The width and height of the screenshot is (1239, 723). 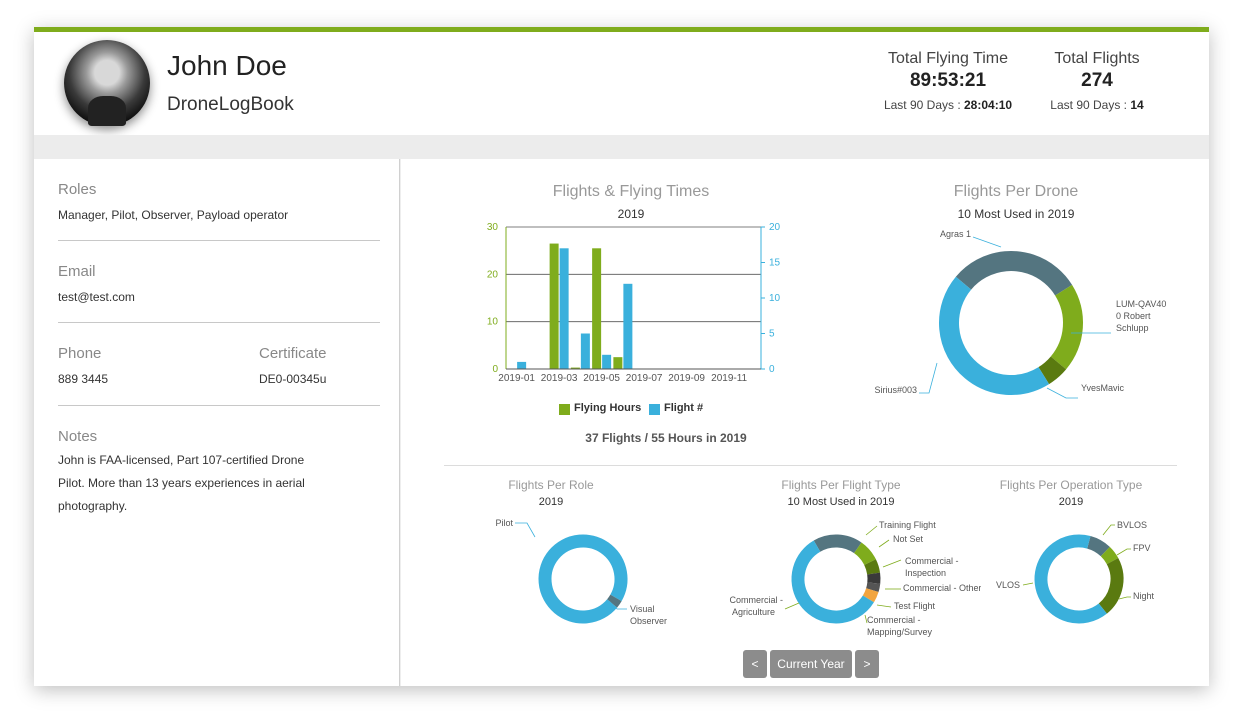 What do you see at coordinates (932, 561) in the screenshot?
I see `label-inspection-1: Commercial -` at bounding box center [932, 561].